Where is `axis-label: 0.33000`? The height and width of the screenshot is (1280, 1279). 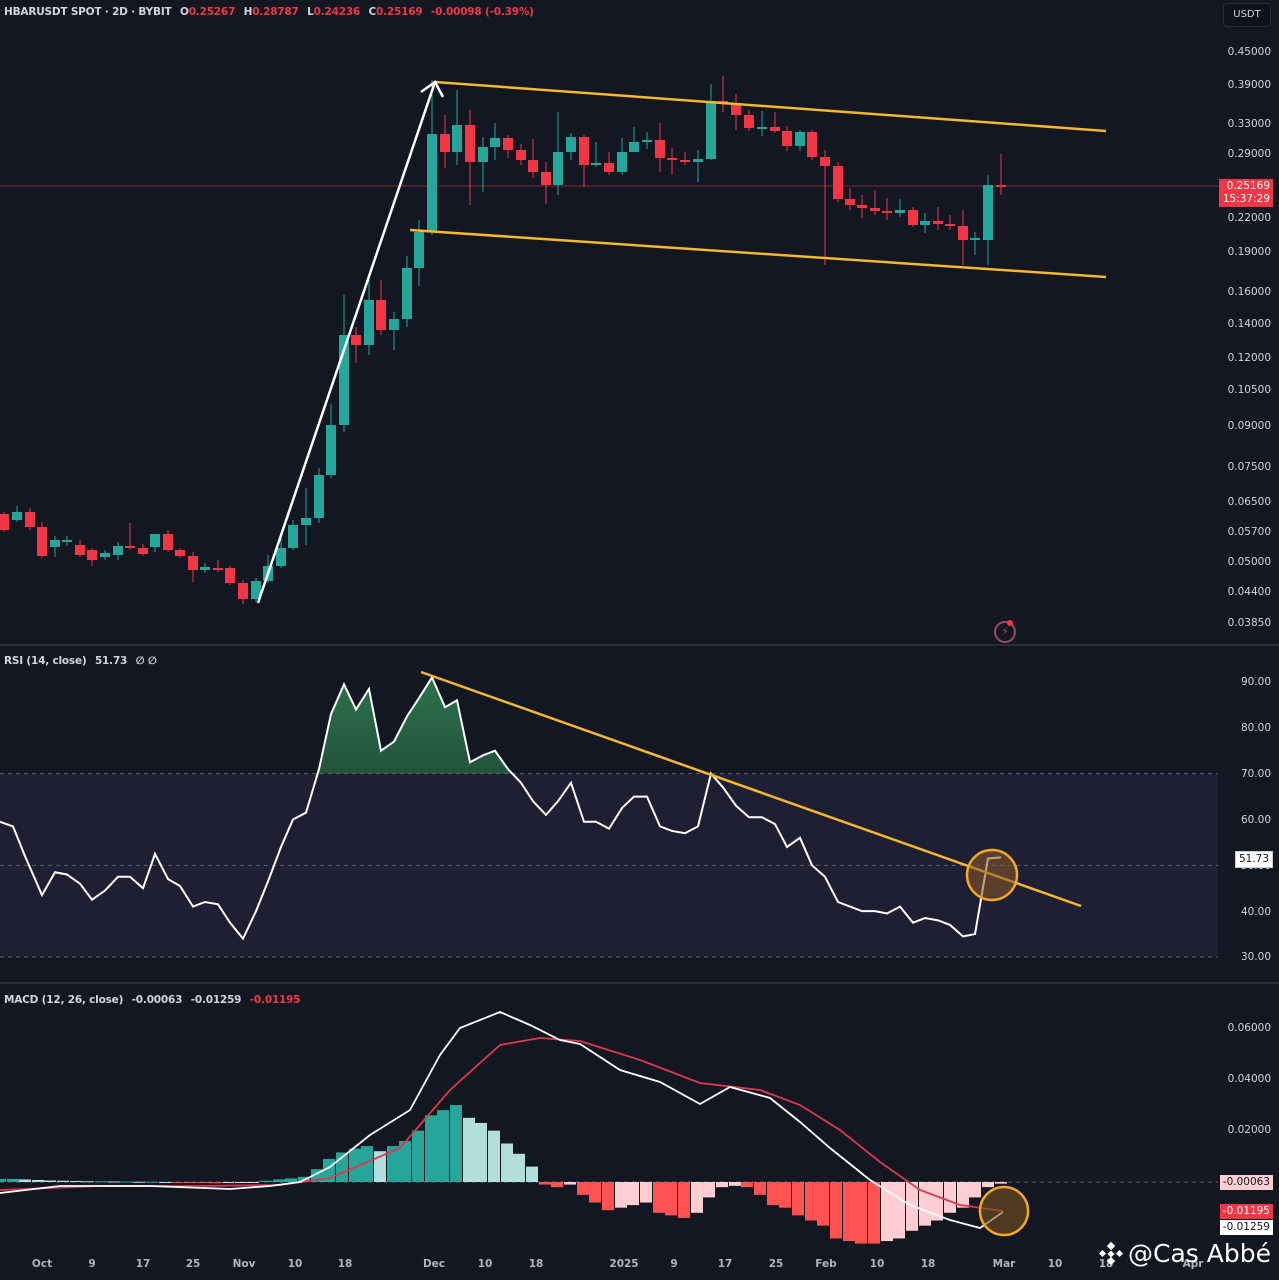
axis-label: 0.33000 is located at coordinates (1249, 124).